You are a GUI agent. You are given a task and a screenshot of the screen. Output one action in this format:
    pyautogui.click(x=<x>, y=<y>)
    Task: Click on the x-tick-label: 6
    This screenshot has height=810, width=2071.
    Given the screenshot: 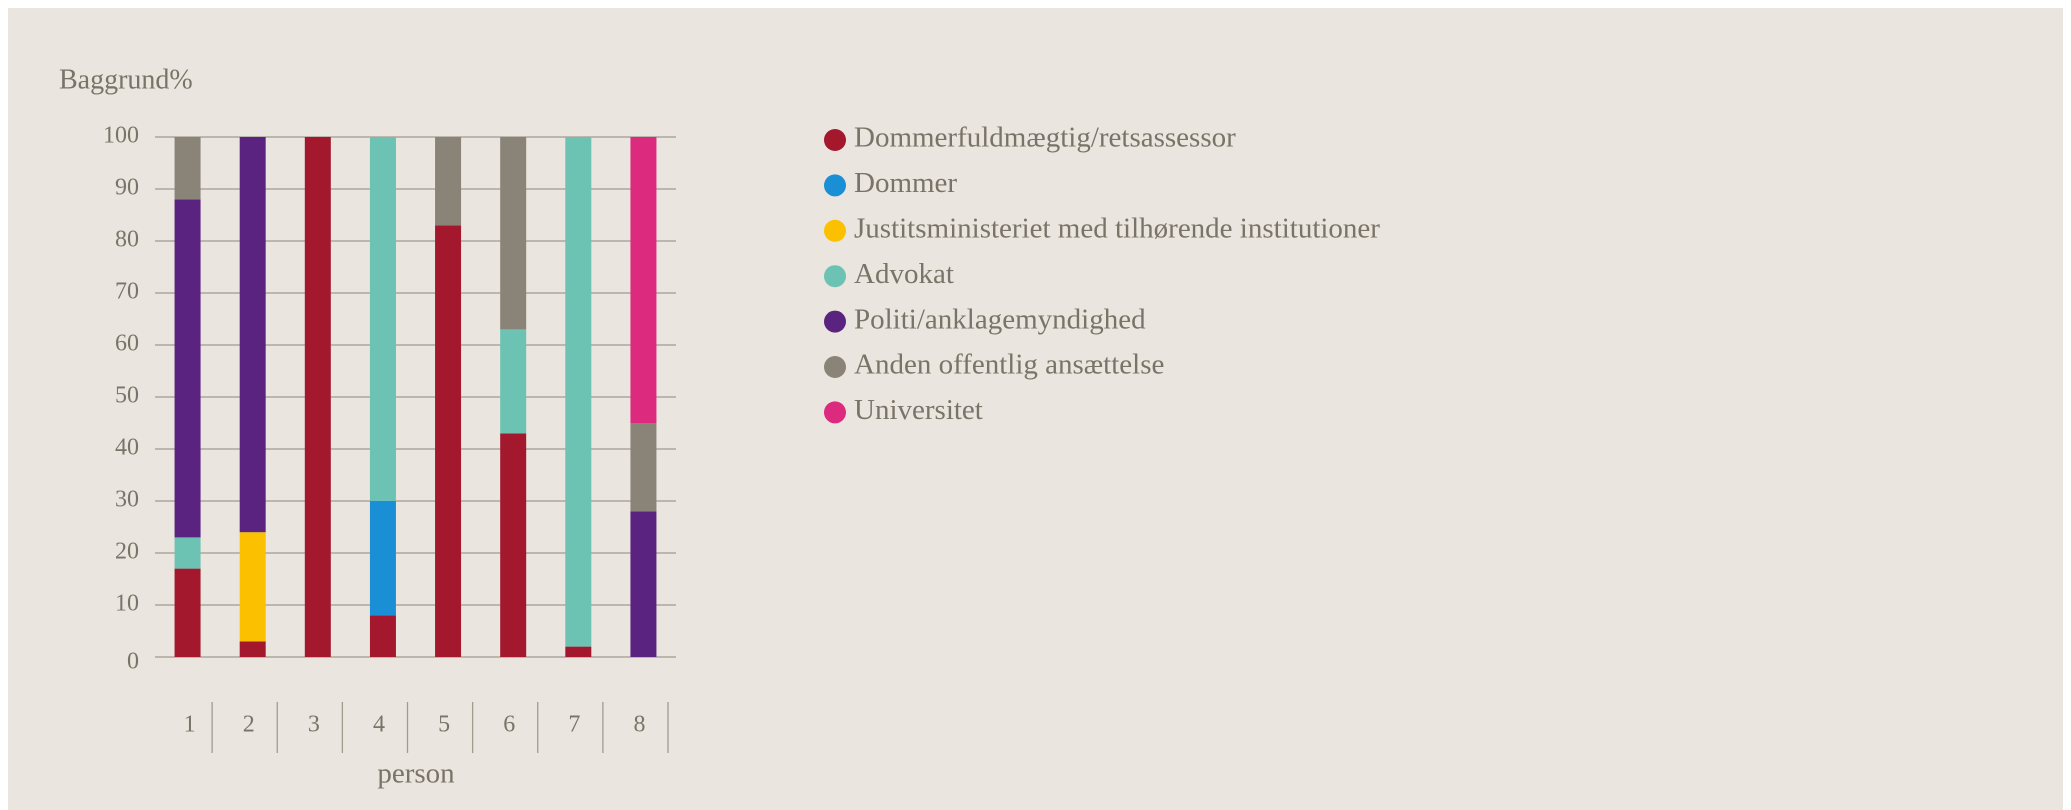 What is the action you would take?
    pyautogui.click(x=509, y=725)
    